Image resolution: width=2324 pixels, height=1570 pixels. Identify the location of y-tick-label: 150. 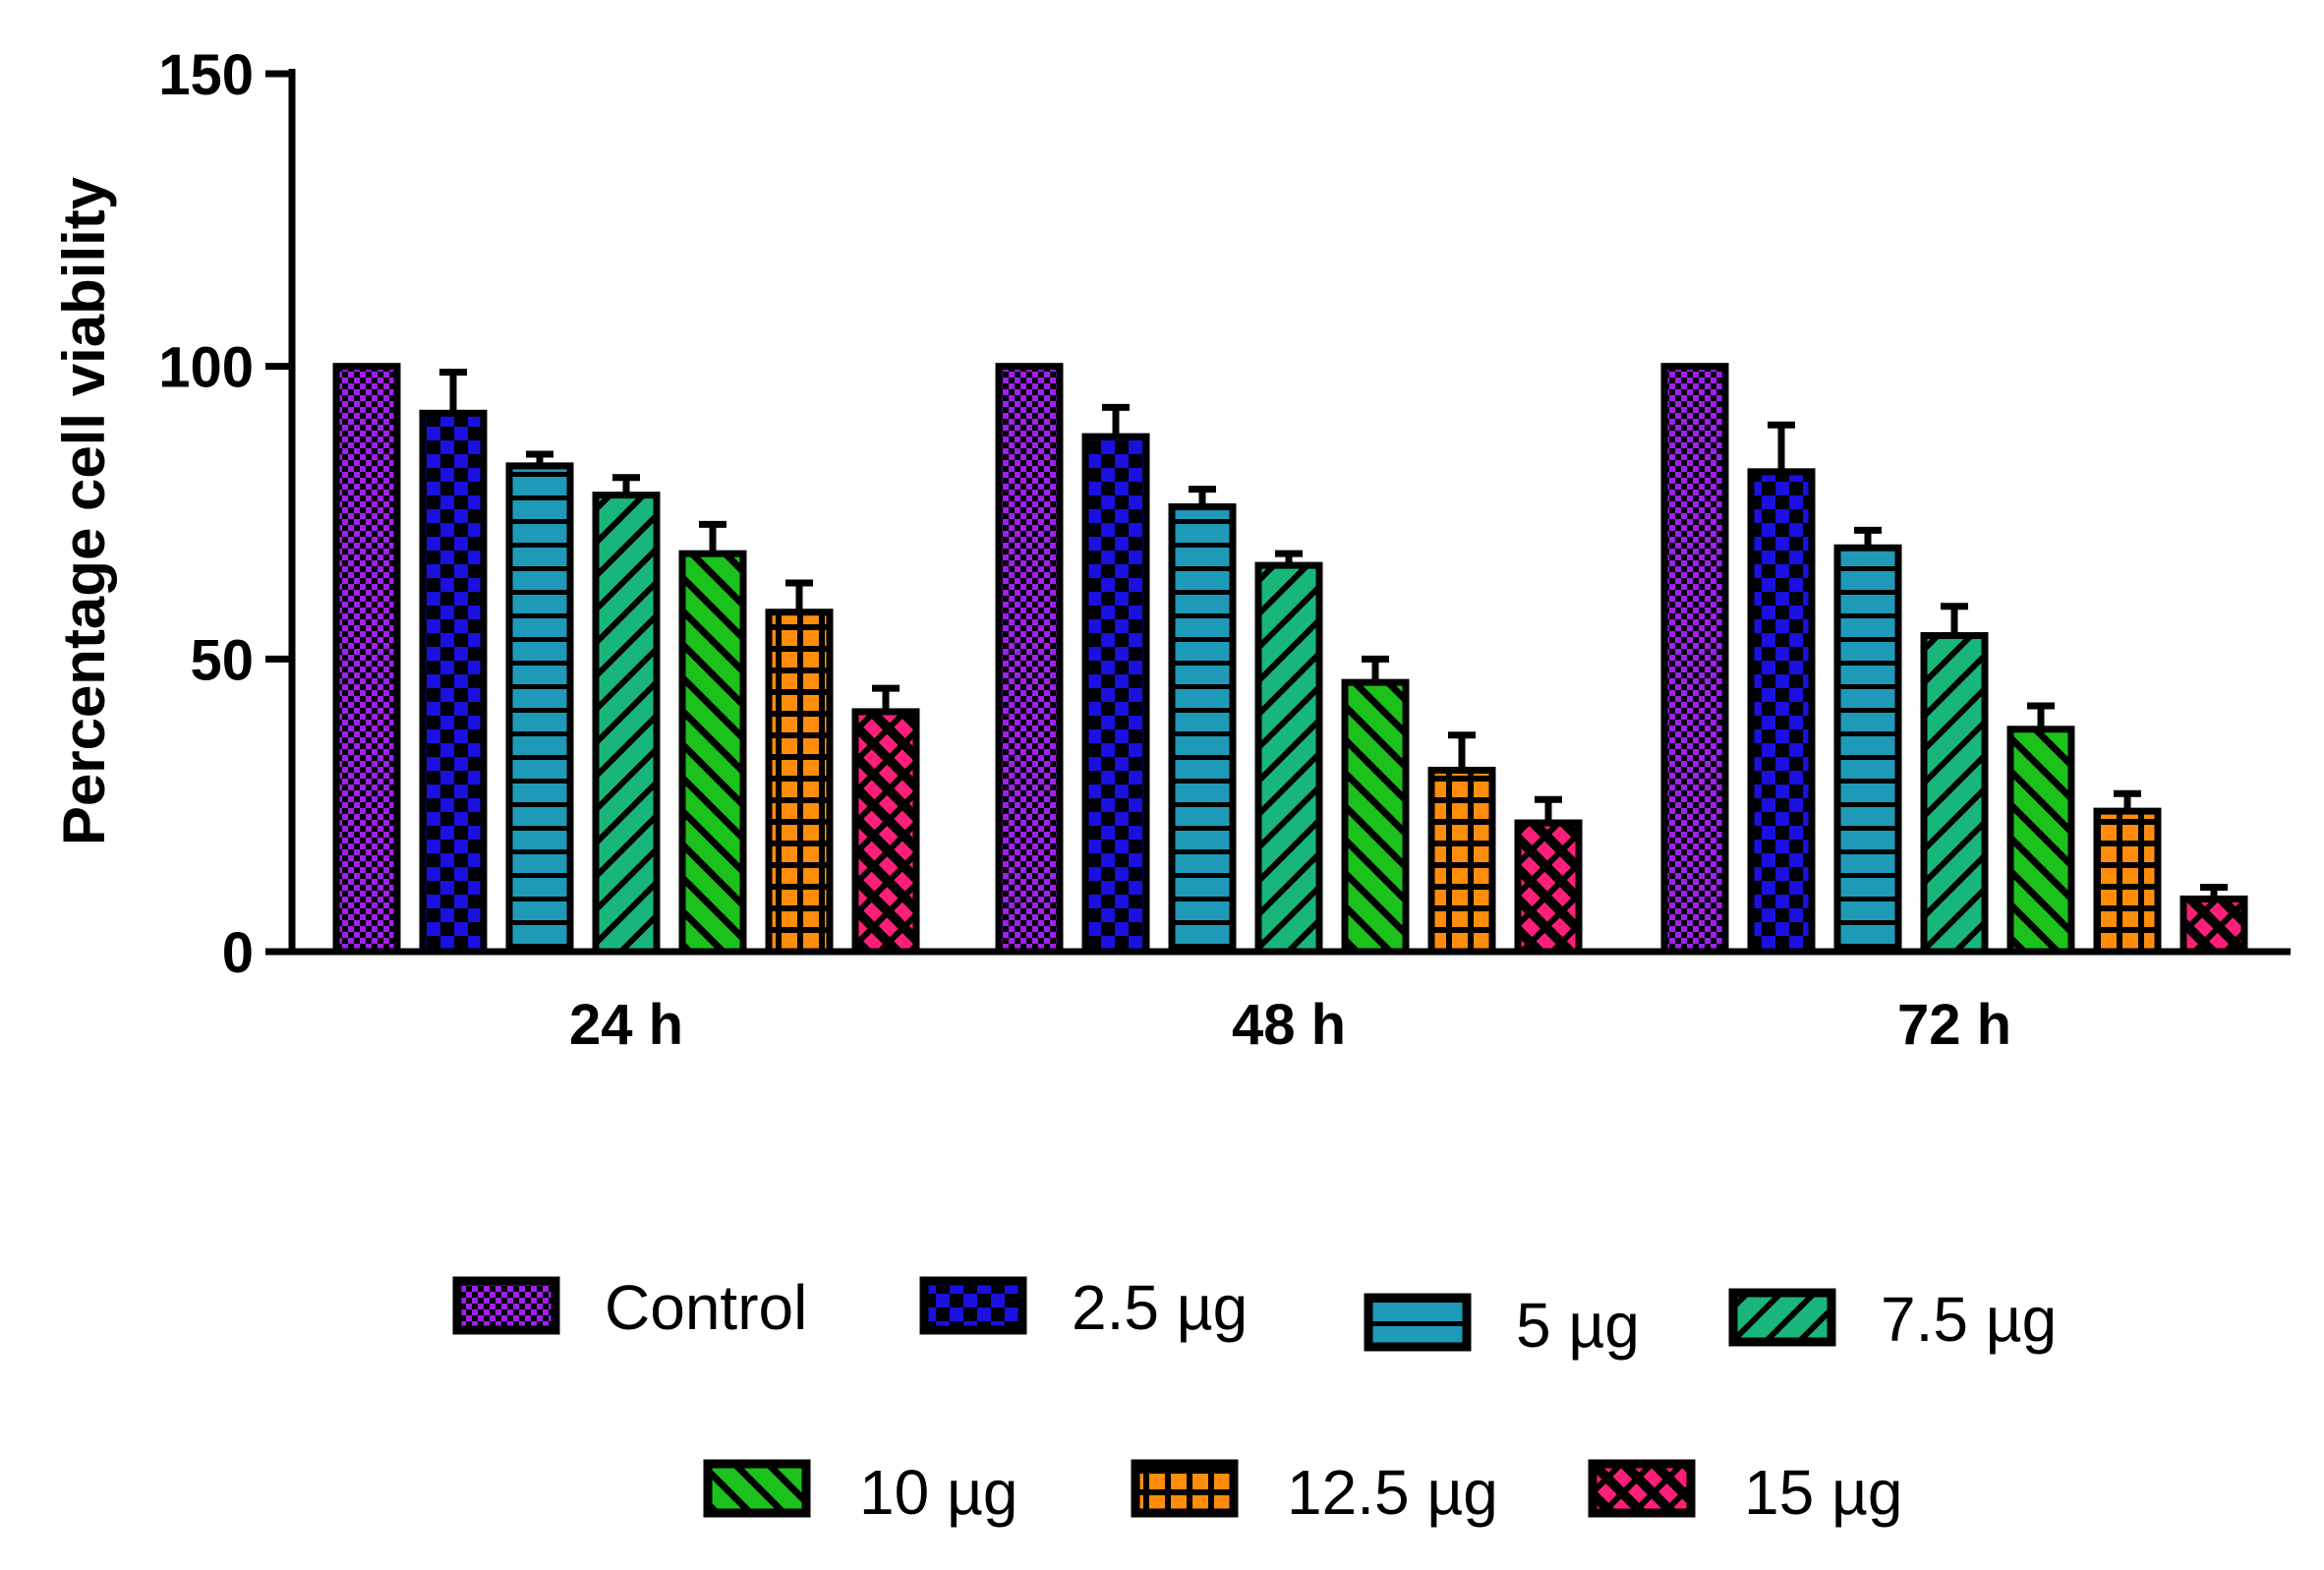
(206, 75).